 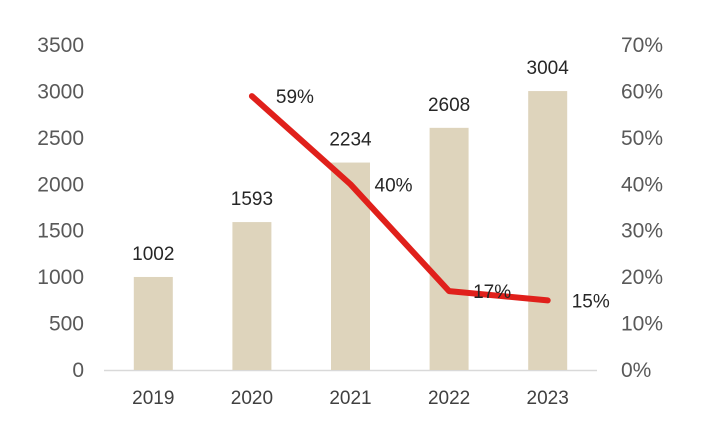 What do you see at coordinates (78, 370) in the screenshot?
I see `left-tick-label: 0` at bounding box center [78, 370].